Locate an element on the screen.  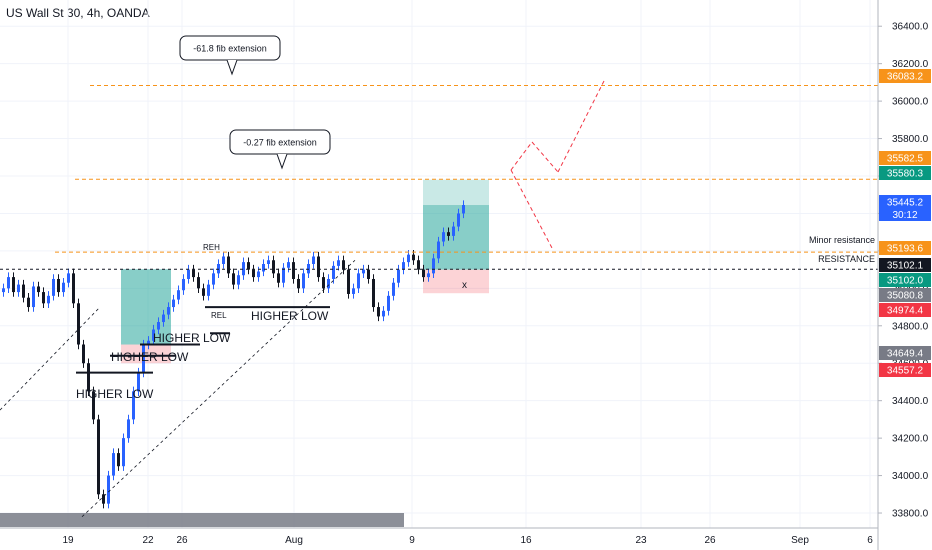
target-box is located at coordinates (456, 192).